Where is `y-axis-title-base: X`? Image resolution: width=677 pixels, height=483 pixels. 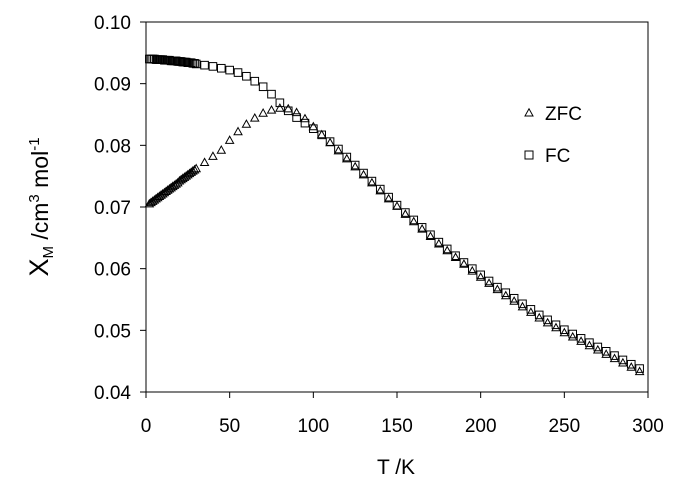 y-axis-title-base: X is located at coordinates (39, 268).